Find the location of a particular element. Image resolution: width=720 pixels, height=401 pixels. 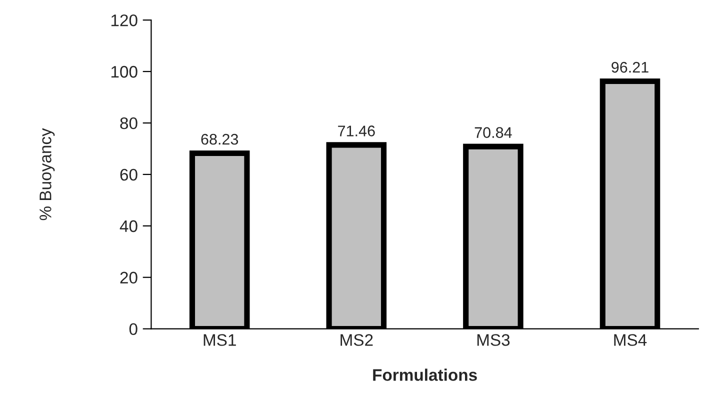

y-tick-label: 0 is located at coordinates (133, 329).